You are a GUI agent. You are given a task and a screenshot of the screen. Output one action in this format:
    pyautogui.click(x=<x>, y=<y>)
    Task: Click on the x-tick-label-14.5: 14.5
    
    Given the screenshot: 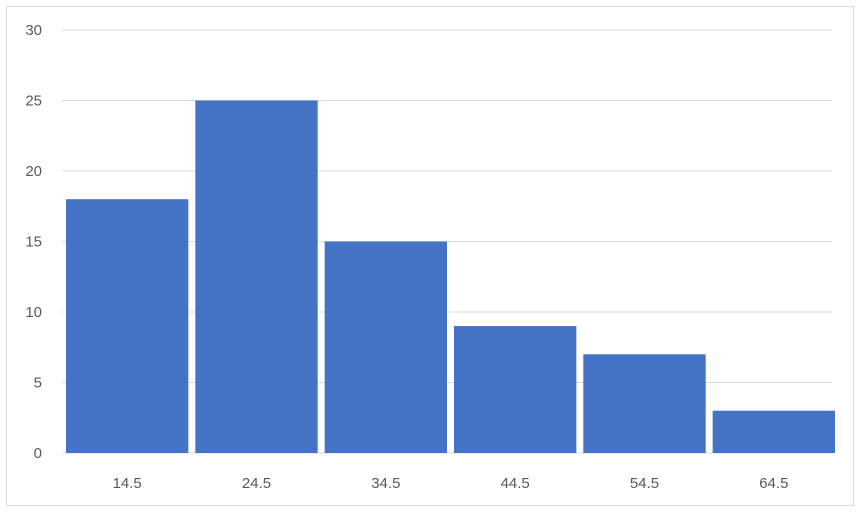 What is the action you would take?
    pyautogui.click(x=127, y=483)
    